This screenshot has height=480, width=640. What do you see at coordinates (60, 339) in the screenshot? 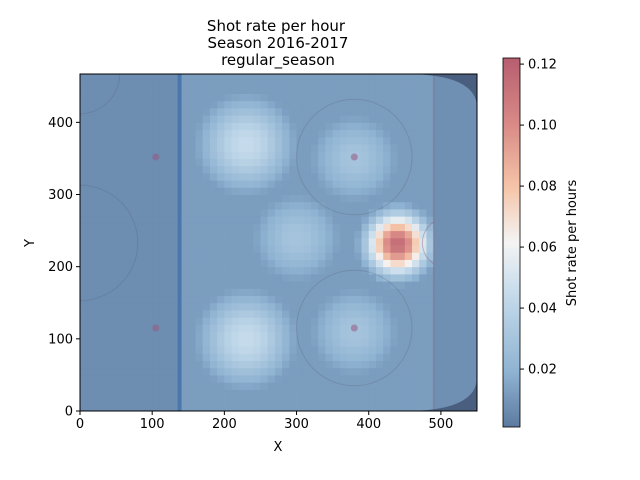
I see `y-tick-label: 100` at bounding box center [60, 339].